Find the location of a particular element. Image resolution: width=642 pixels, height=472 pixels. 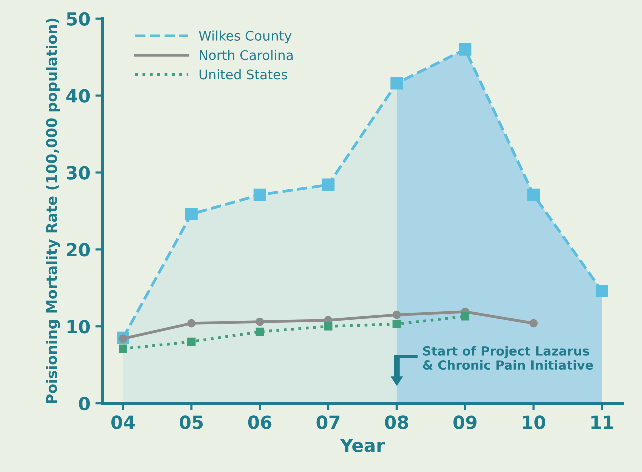

annotation: Start of Project Lazarus & Chronic Pain Initiative is located at coordinates (508, 358).